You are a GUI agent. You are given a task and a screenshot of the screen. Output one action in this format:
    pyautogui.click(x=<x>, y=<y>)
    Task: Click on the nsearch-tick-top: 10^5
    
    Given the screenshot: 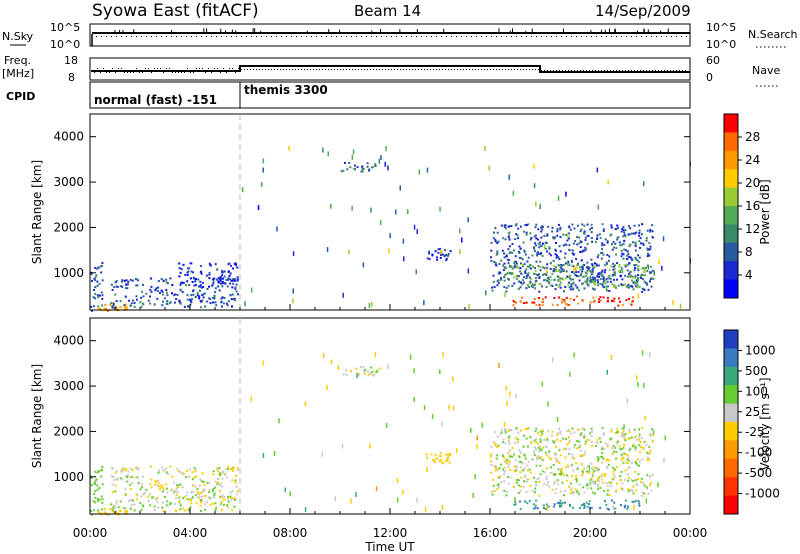 What is the action you would take?
    pyautogui.click(x=721, y=27)
    